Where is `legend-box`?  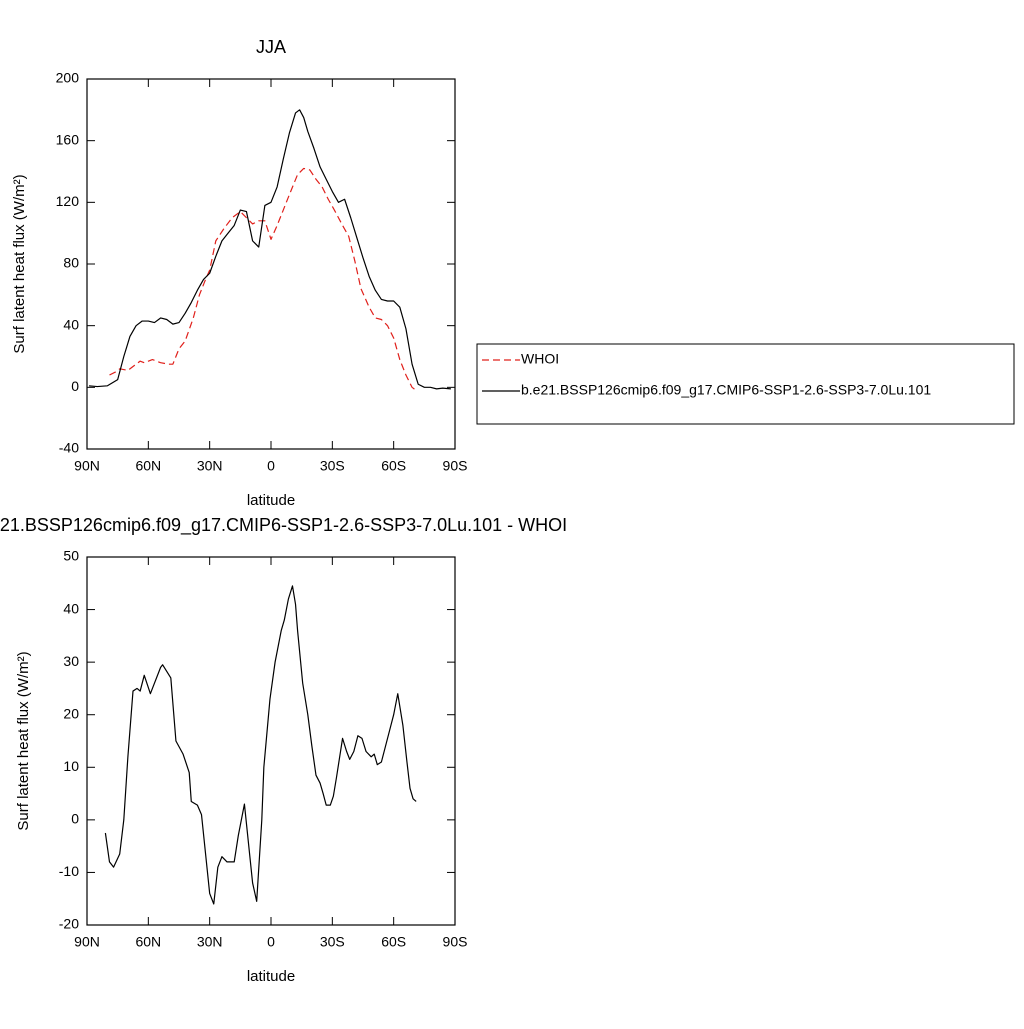
legend-box is located at coordinates (745, 384).